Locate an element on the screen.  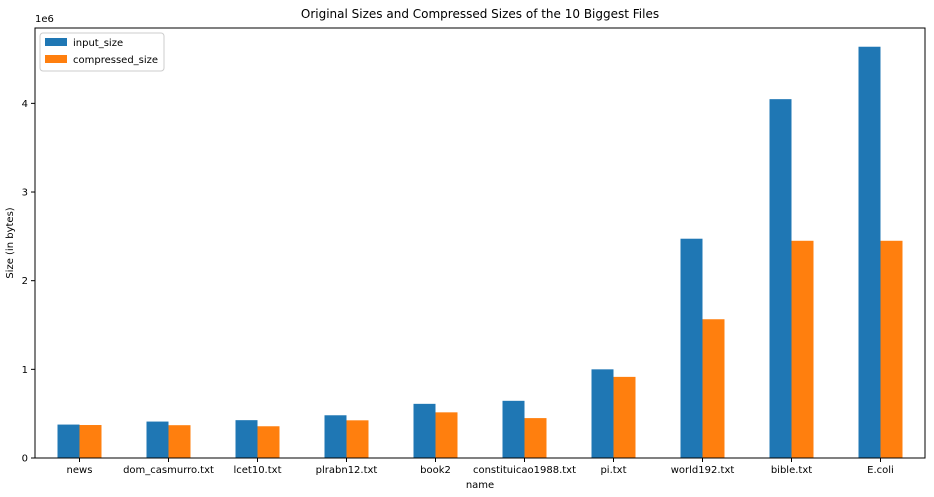
x-tick-label: plrabn12.txt is located at coordinates (347, 470).